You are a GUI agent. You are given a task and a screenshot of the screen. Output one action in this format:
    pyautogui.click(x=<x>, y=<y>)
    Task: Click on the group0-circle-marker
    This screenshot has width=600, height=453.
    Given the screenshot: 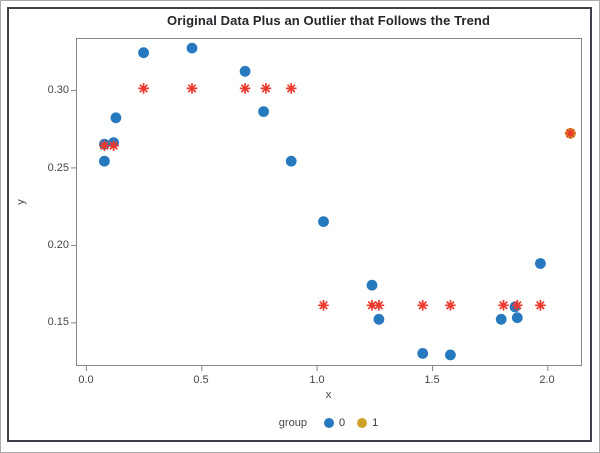 What is the action you would take?
    pyautogui.click(x=328, y=423)
    